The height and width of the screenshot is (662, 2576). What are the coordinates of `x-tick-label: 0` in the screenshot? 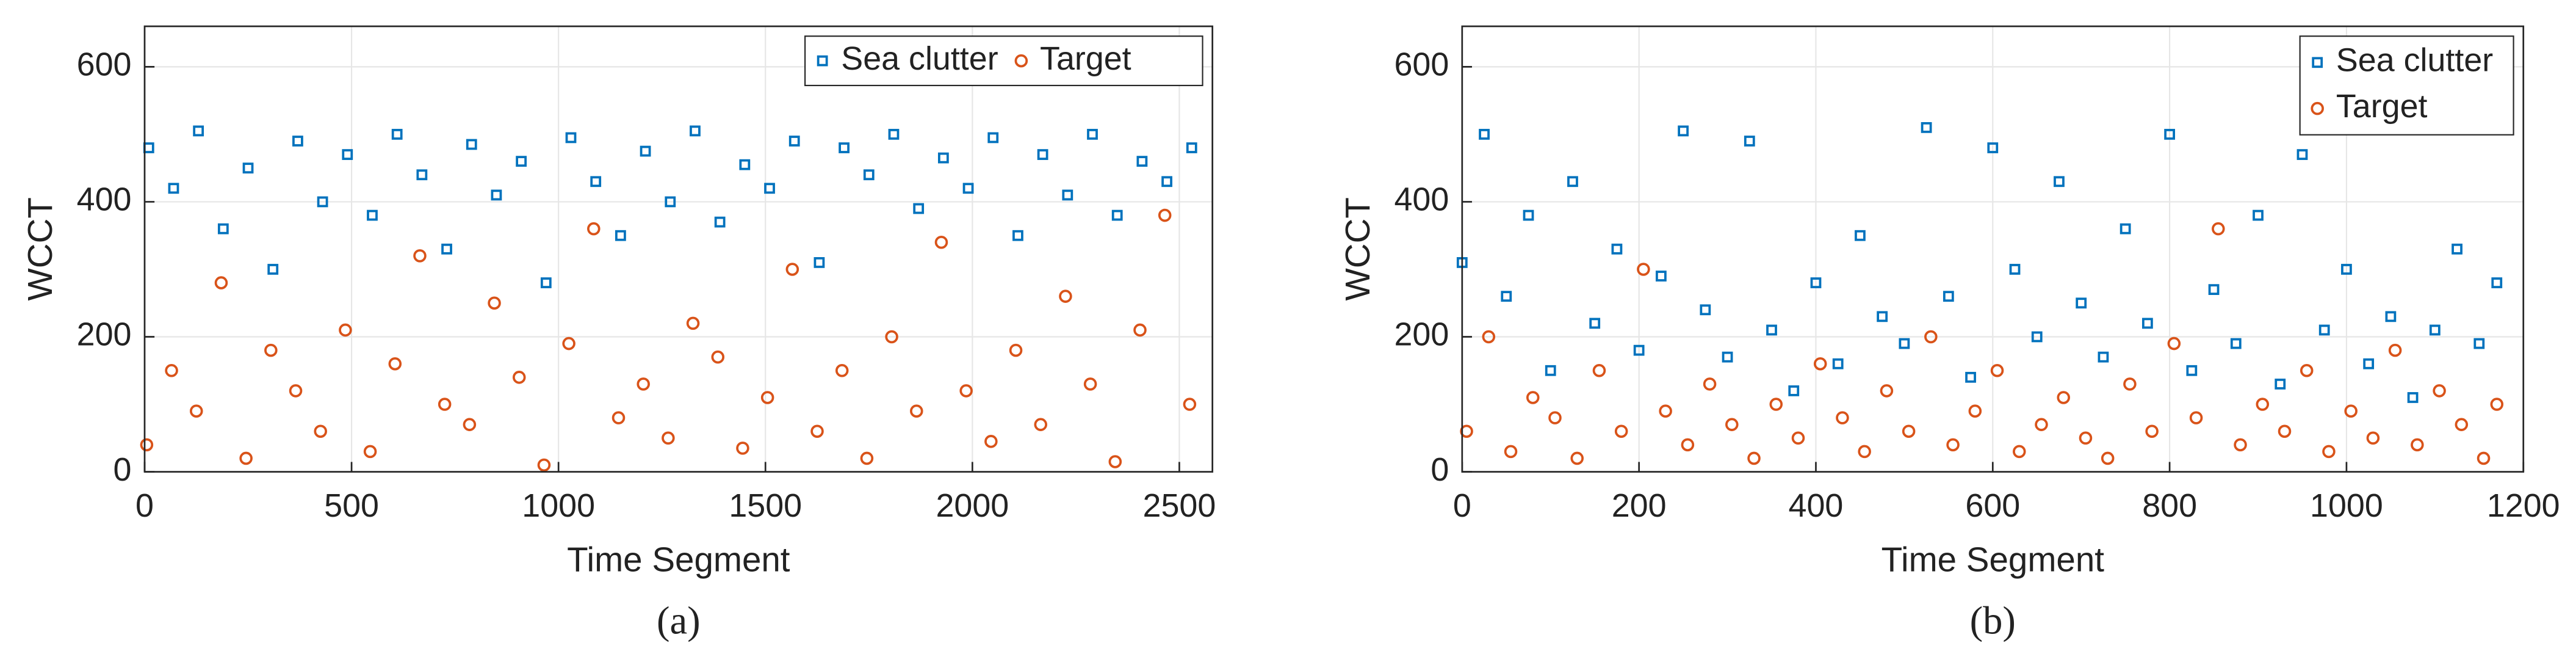 It's located at (1462, 505).